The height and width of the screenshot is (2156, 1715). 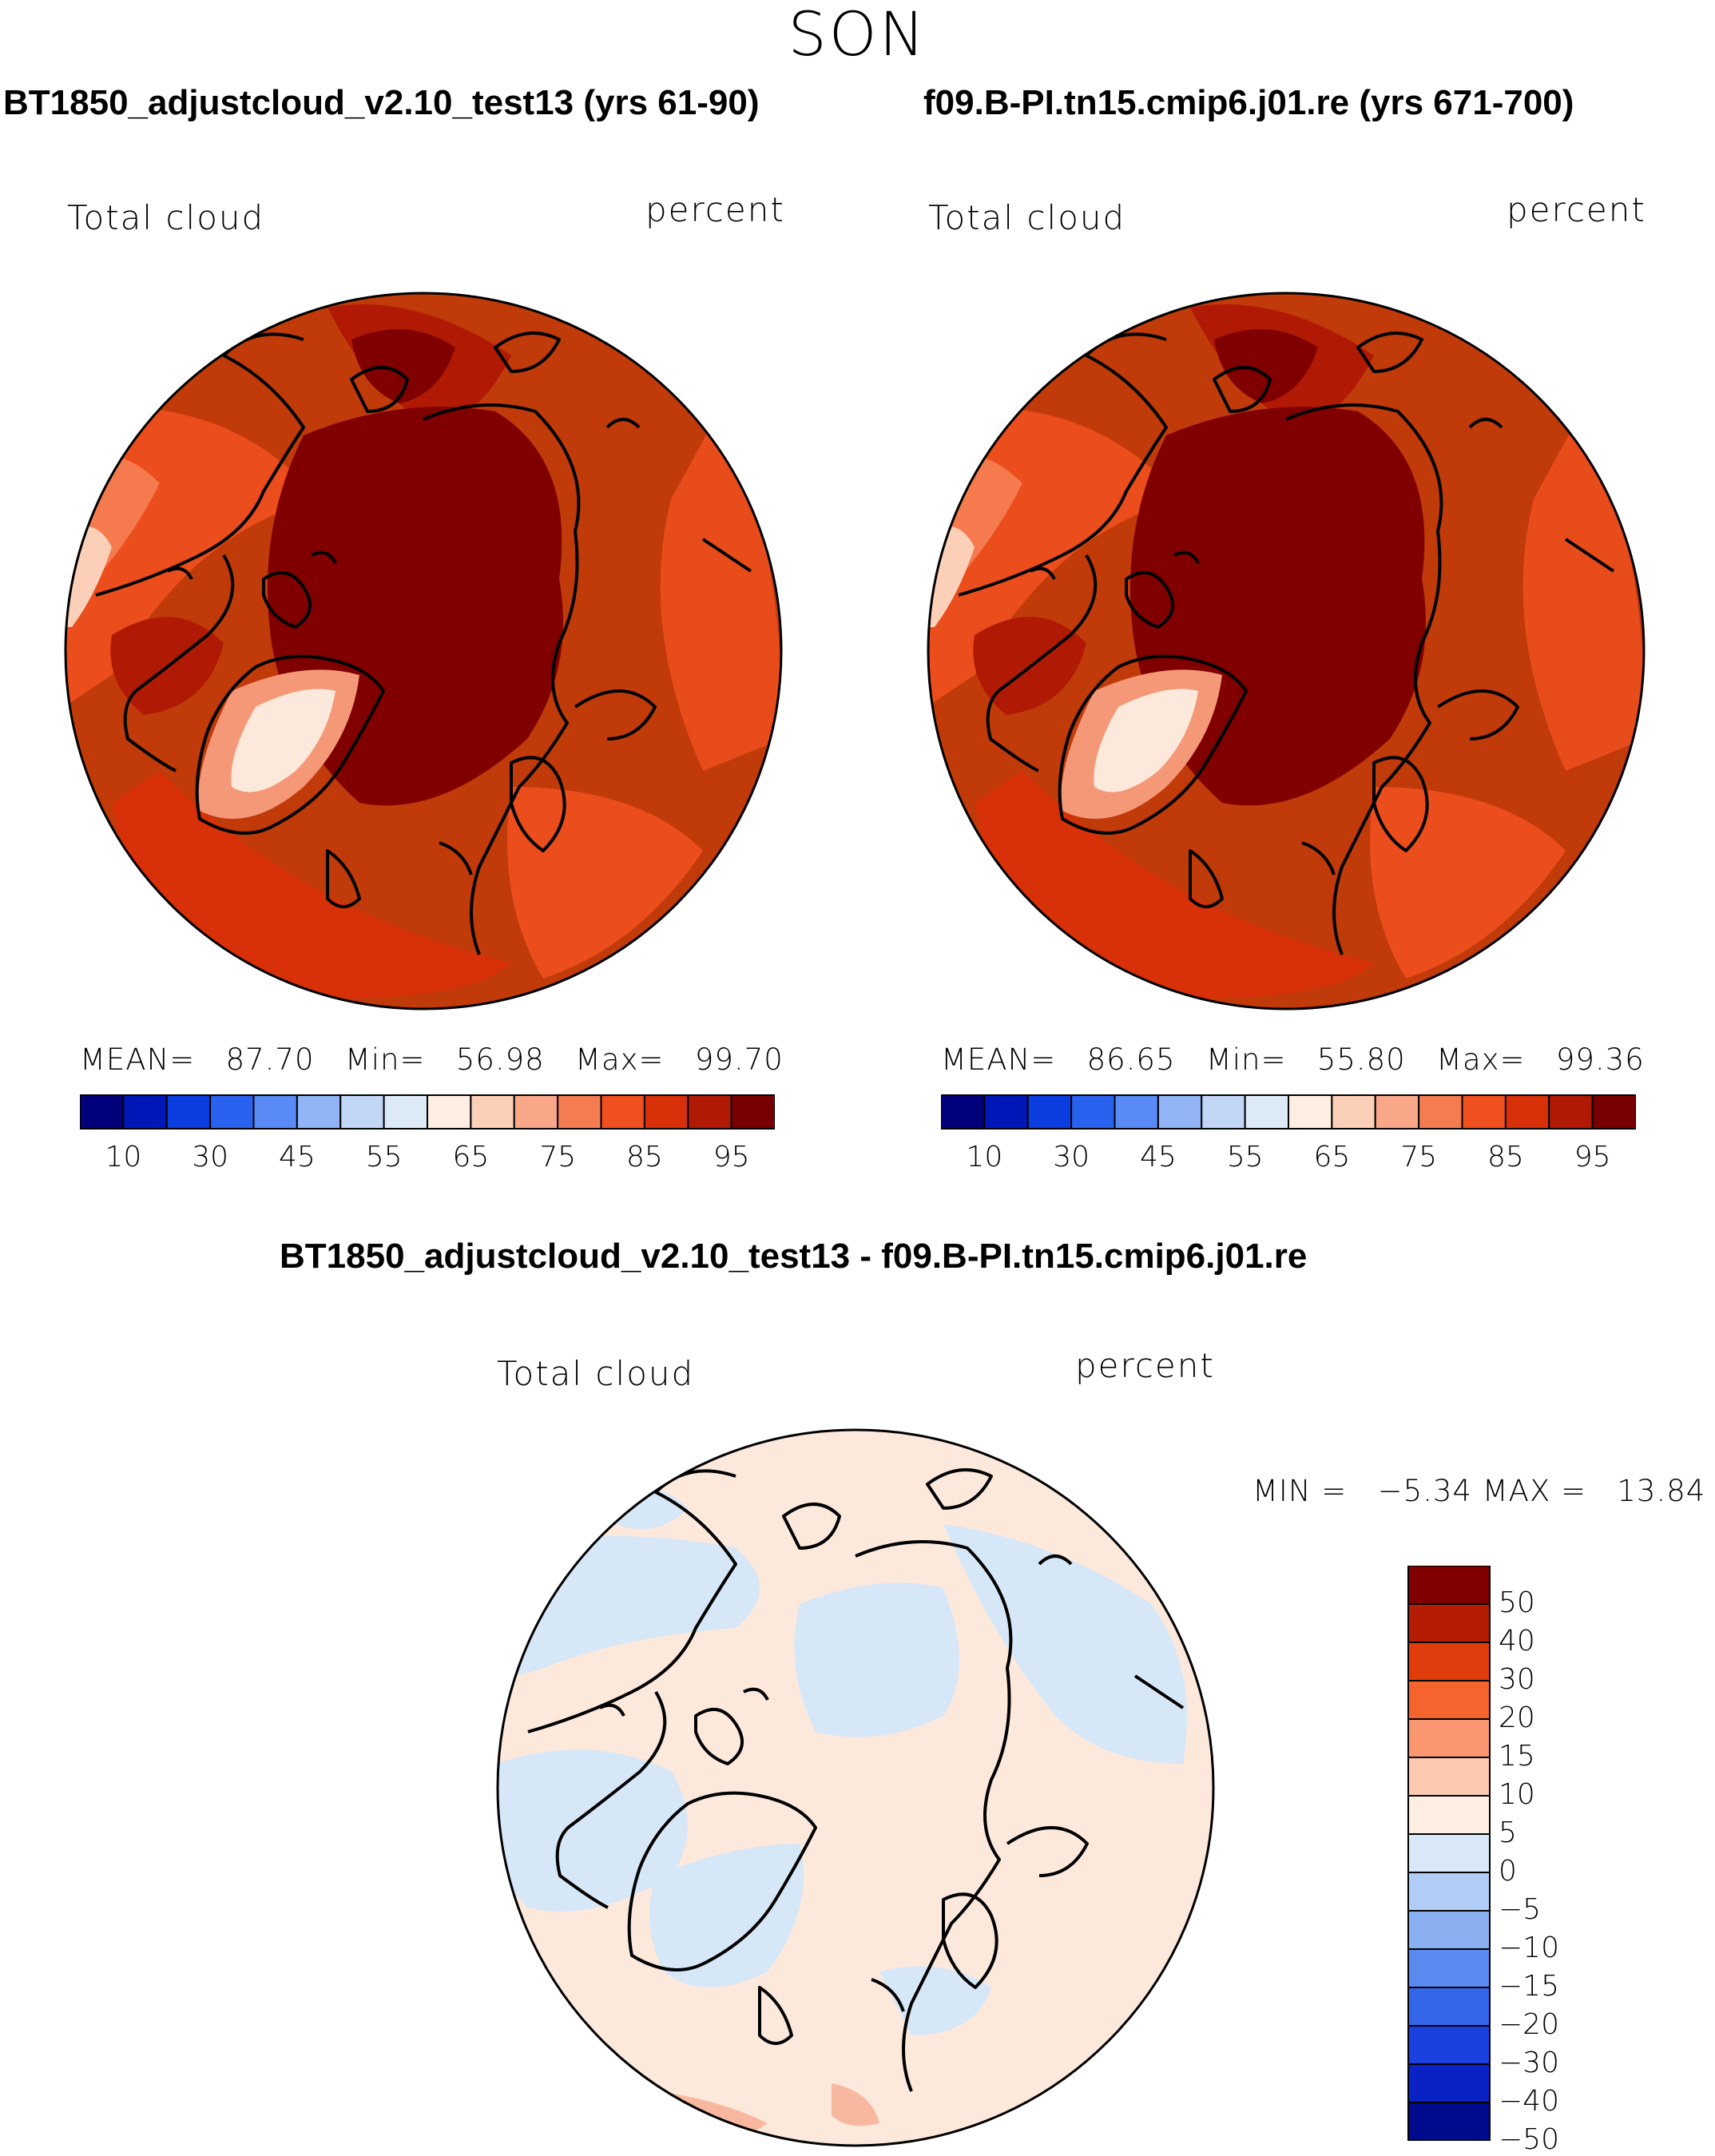 What do you see at coordinates (1576, 209) in the screenshot?
I see `panel2-units-label: percent` at bounding box center [1576, 209].